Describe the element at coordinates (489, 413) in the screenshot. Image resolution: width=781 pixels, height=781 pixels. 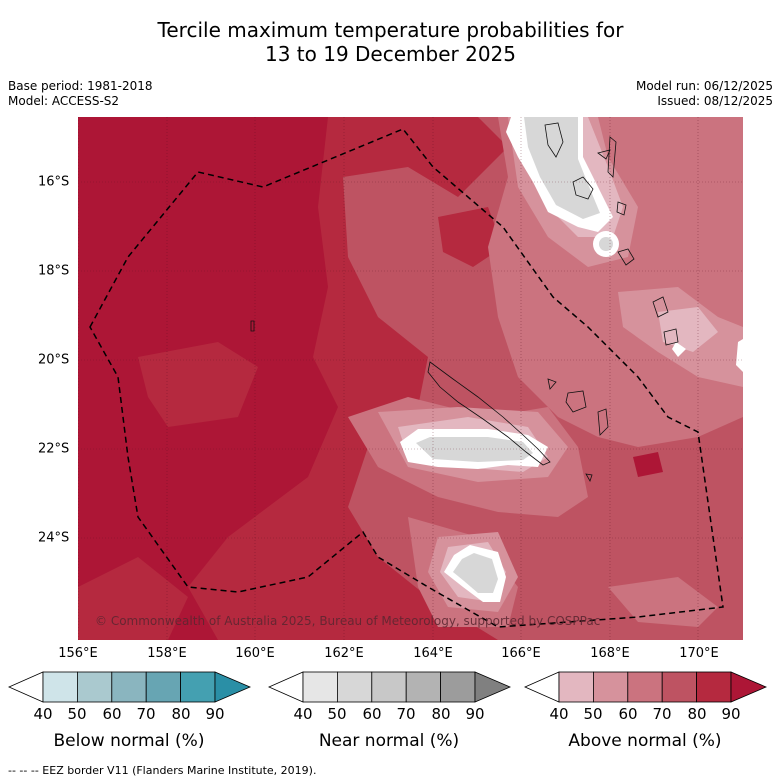
I see `new-caledonia-coast` at that location.